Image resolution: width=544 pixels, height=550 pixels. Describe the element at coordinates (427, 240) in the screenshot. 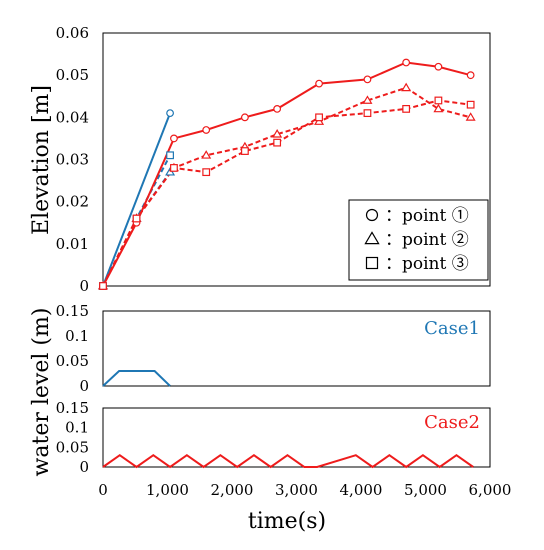

I see `legend-label: ：point ②` at that location.